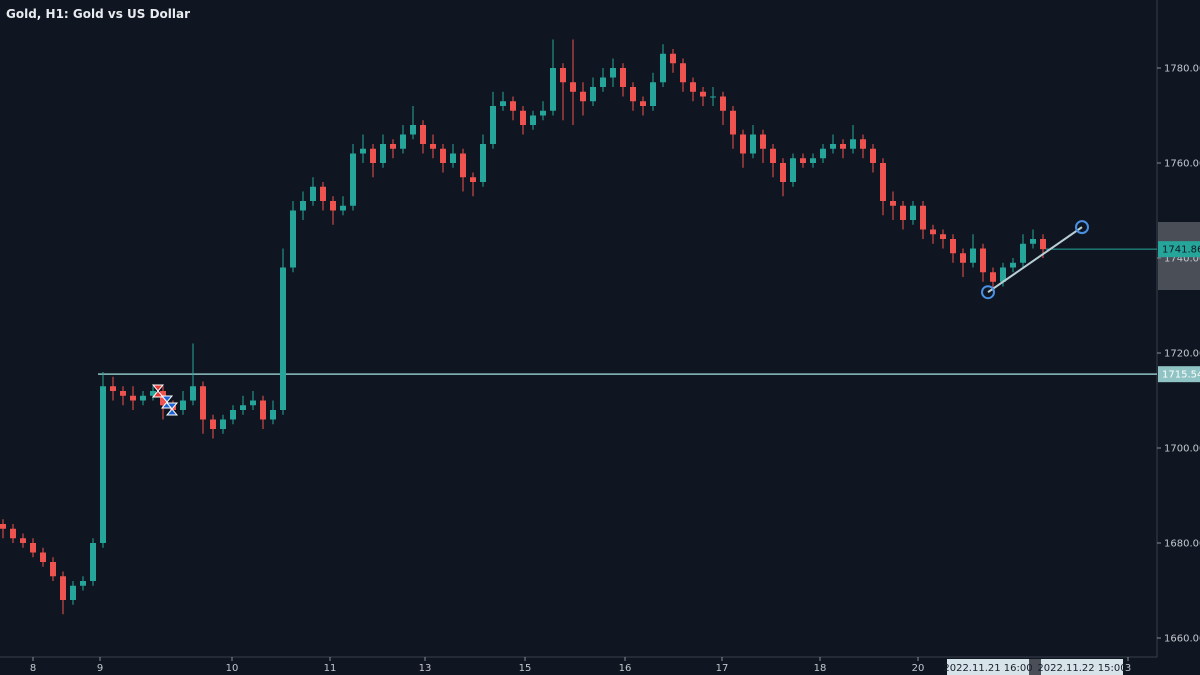 Image resolution: width=1200 pixels, height=675 pixels. I want to click on x-tick-label: 17, so click(722, 668).